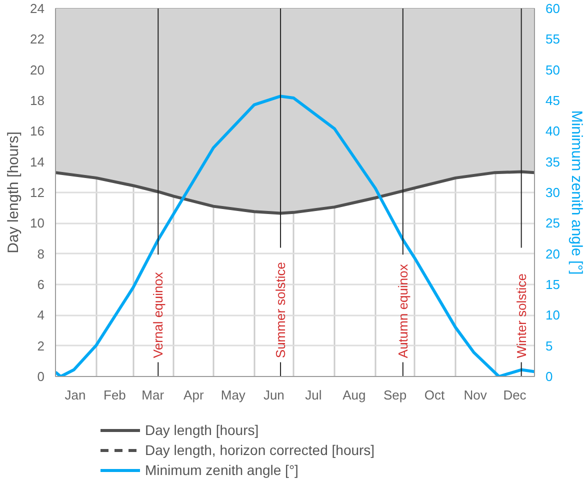 Image resolution: width=587 pixels, height=484 pixels. Describe the element at coordinates (553, 70) in the screenshot. I see `y2-tick-label: 50` at that location.